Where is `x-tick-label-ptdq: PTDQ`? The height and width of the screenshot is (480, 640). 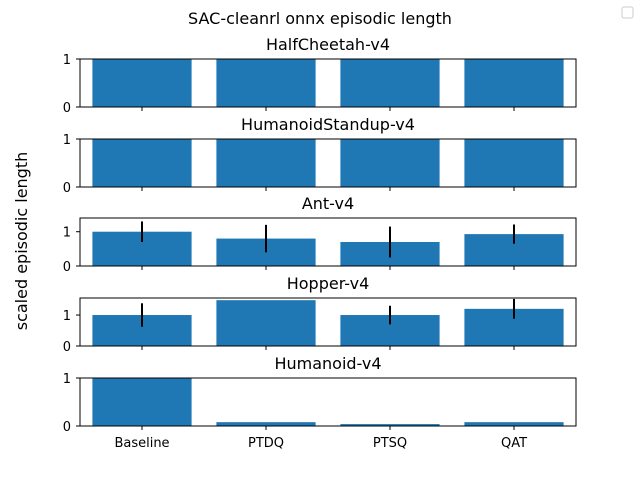
x-tick-label-ptdq: PTDQ is located at coordinates (266, 443).